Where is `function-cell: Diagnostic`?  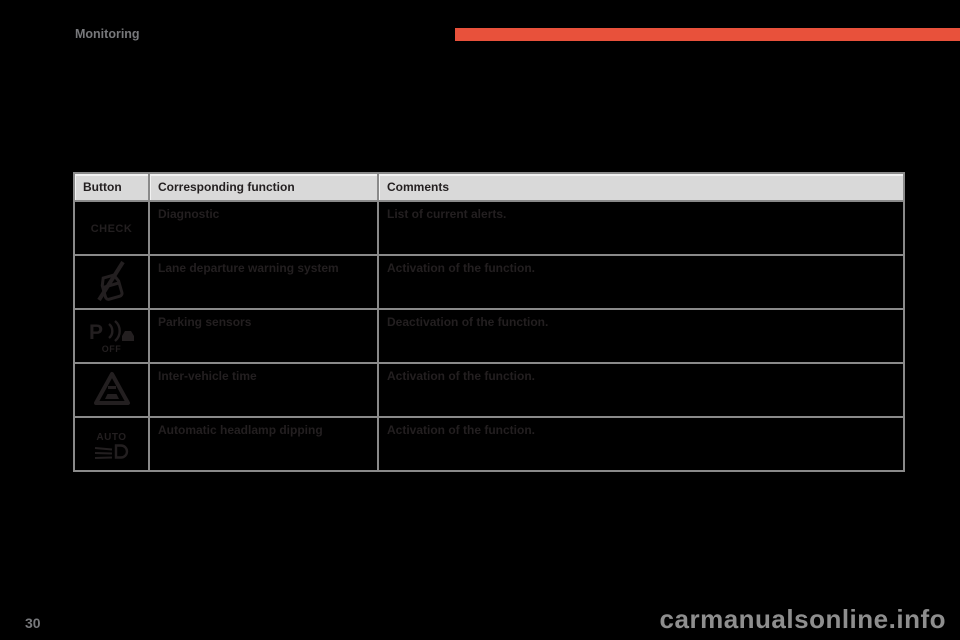 function-cell: Diagnostic is located at coordinates (263, 228).